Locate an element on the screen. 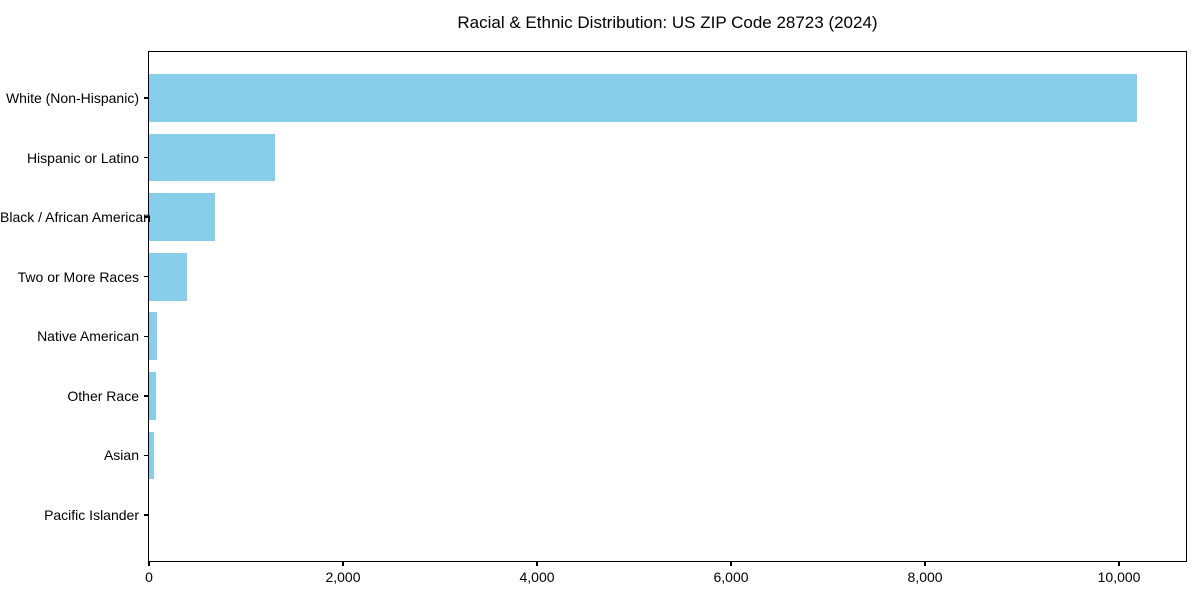  bar-other-race is located at coordinates (152, 396).